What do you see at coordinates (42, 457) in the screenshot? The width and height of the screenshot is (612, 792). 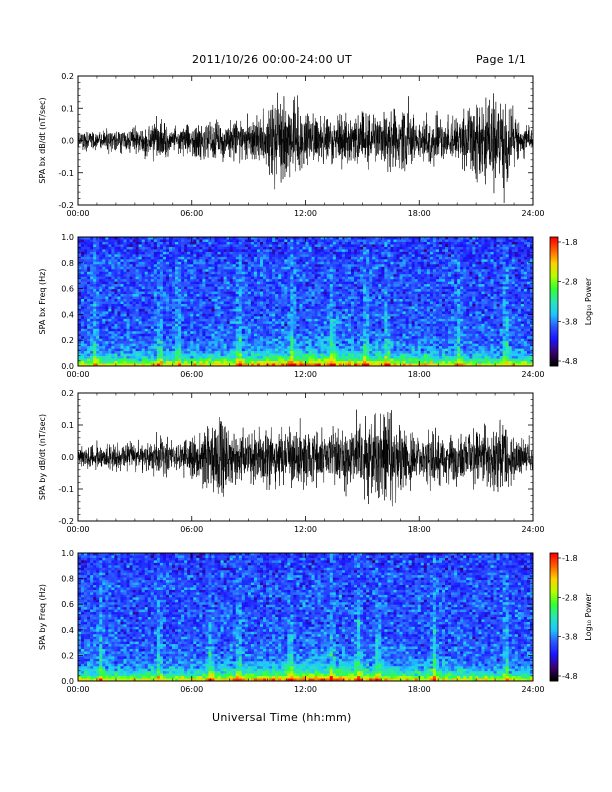 I see `y-axis-label: SPA by dB/dt (nT/sec)` at bounding box center [42, 457].